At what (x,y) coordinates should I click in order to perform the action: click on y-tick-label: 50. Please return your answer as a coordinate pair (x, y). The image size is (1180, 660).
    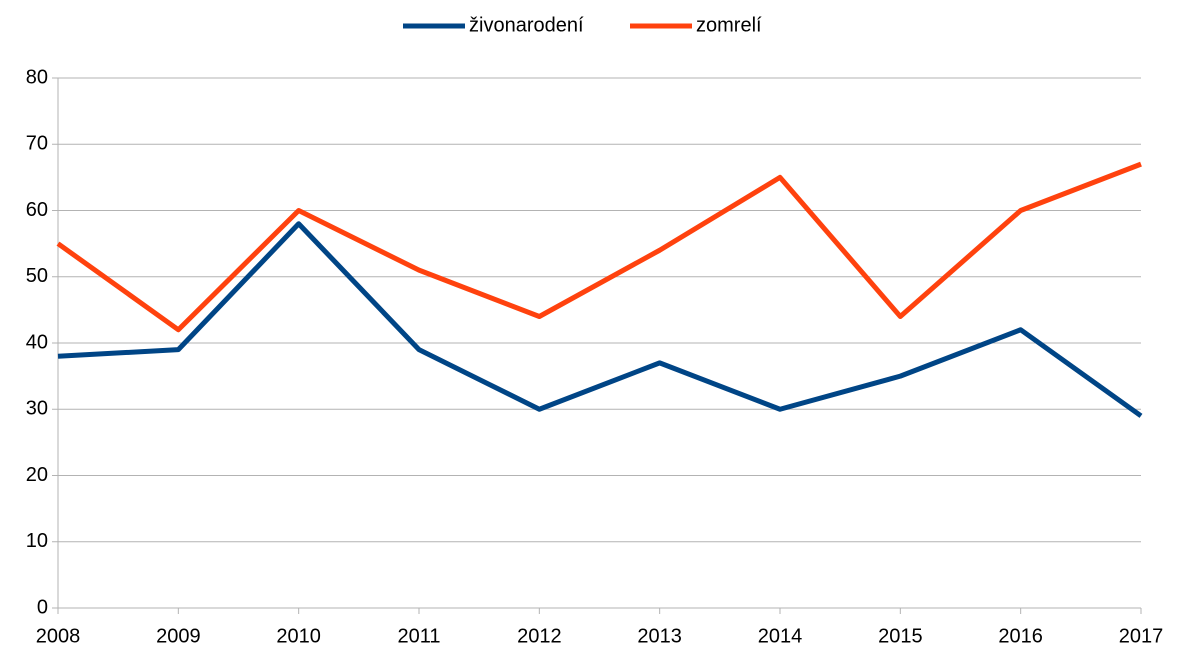
    Looking at the image, I should click on (37, 276).